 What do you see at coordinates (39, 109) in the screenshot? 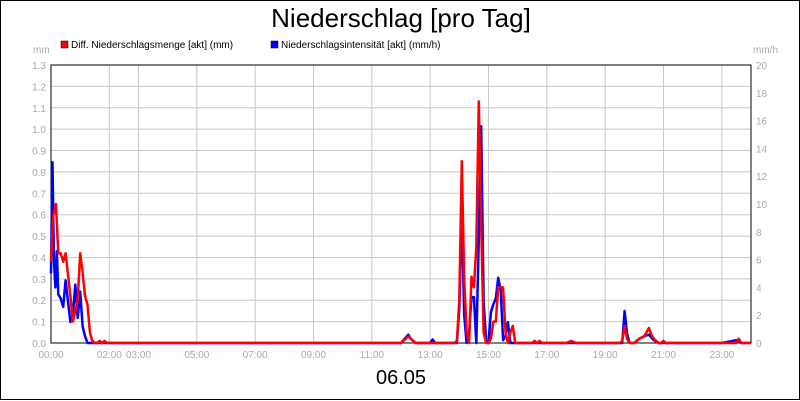
I see `y-left-tick-label: 1.1` at bounding box center [39, 109].